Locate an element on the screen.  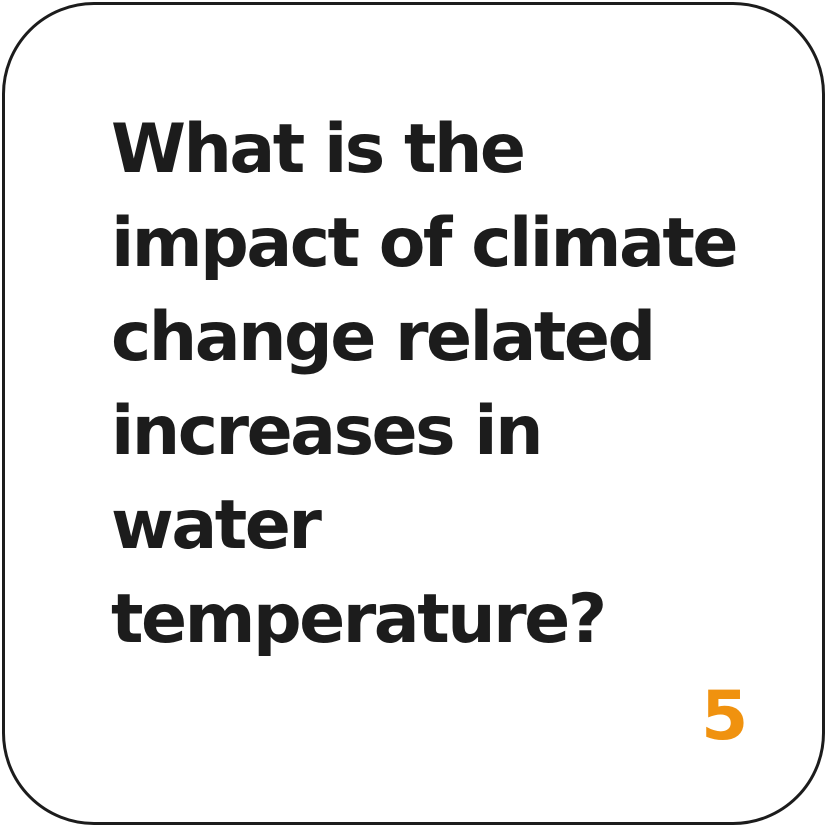
question-line: water is located at coordinates (216, 525).